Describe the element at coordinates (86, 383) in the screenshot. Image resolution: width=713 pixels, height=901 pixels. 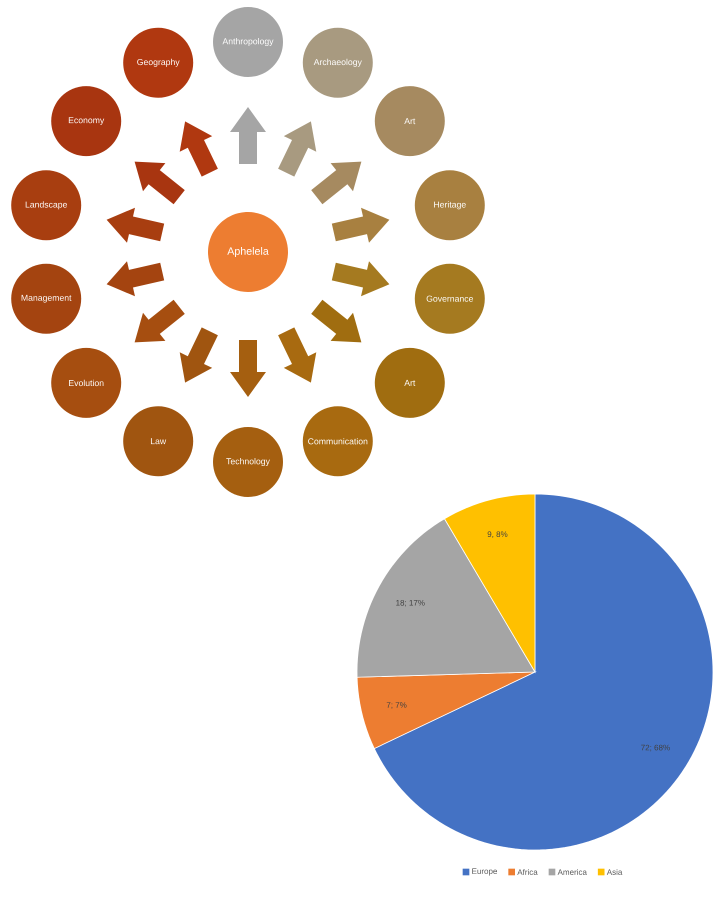
I see `text: Evolution` at that location.